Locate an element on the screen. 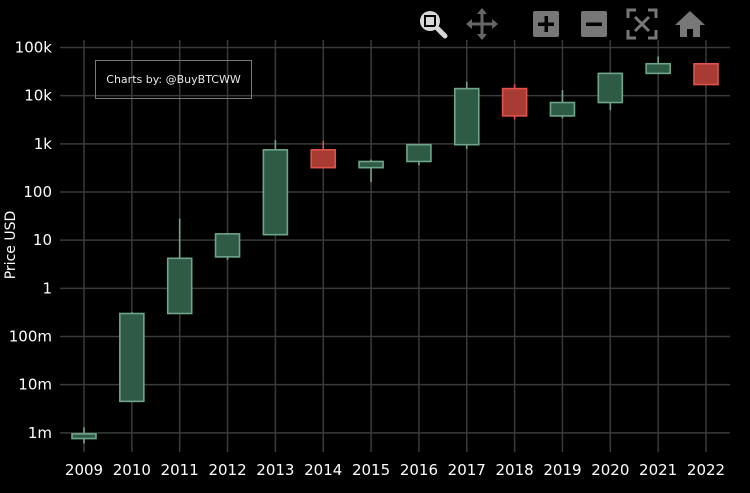 This screenshot has height=493, width=750. candle-2009 is located at coordinates (84, 435).